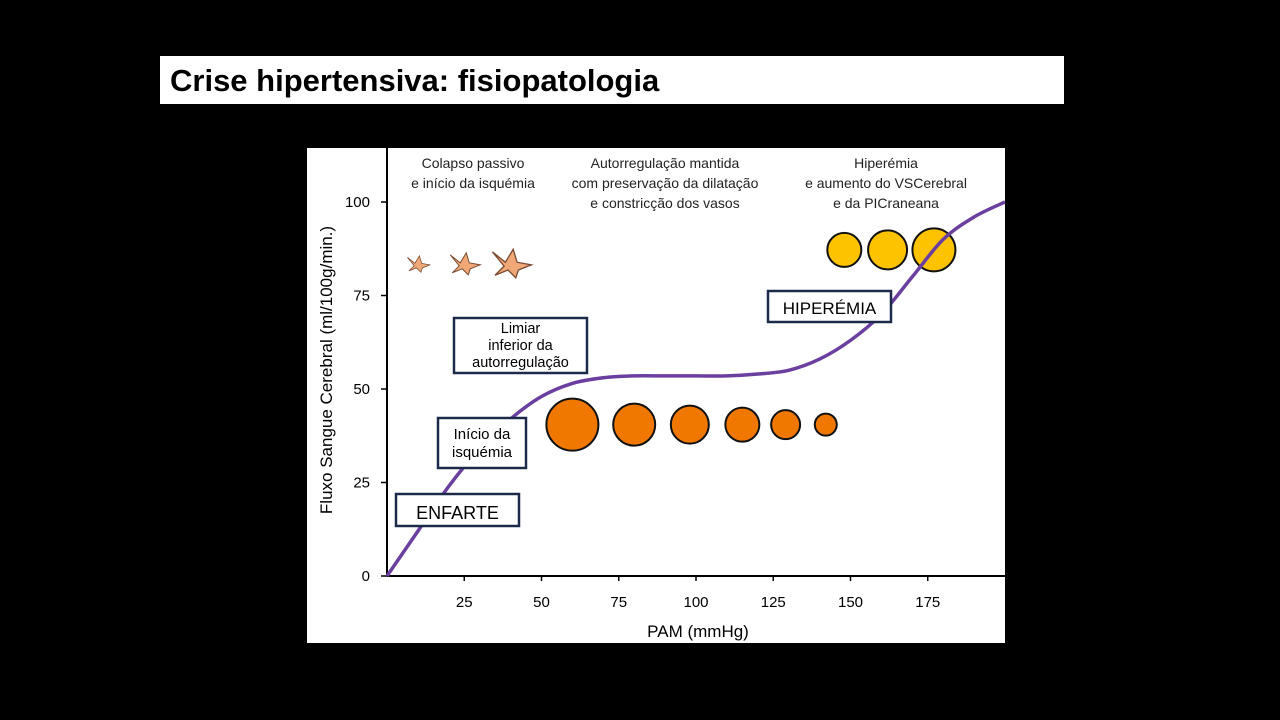 The image size is (1280, 720). What do you see at coordinates (457, 513) in the screenshot?
I see `annotation-label: ENFARTE` at bounding box center [457, 513].